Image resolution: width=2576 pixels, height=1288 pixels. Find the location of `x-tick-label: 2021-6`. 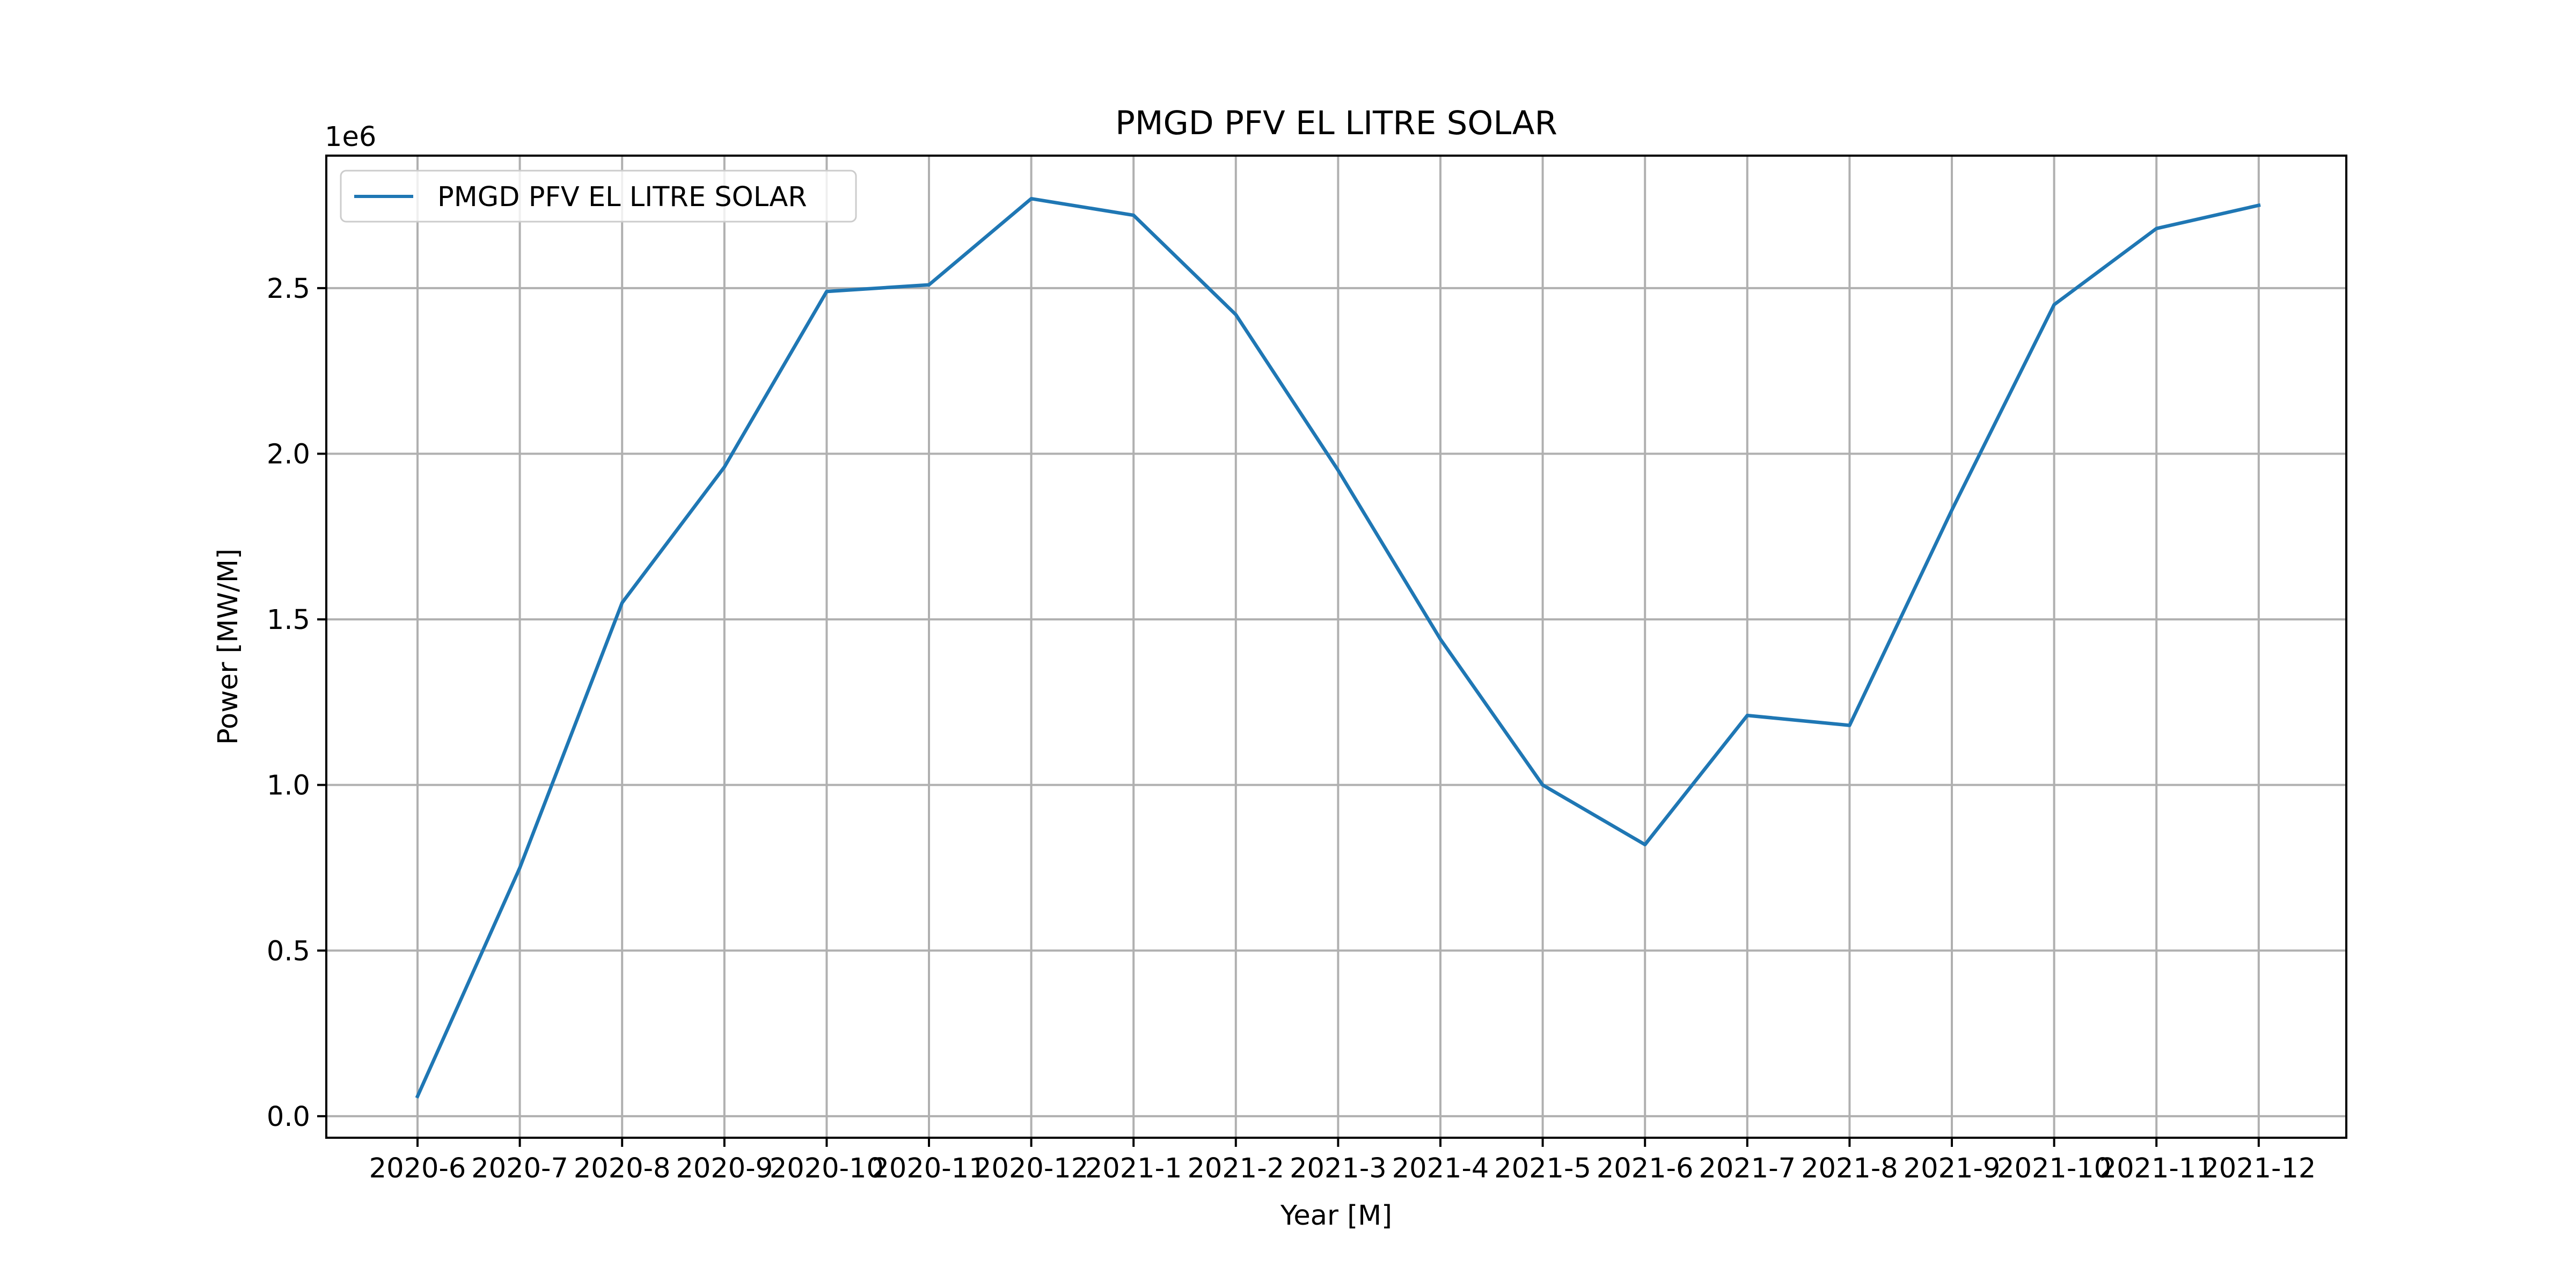

x-tick-label: 2021-6 is located at coordinates (1645, 1168).